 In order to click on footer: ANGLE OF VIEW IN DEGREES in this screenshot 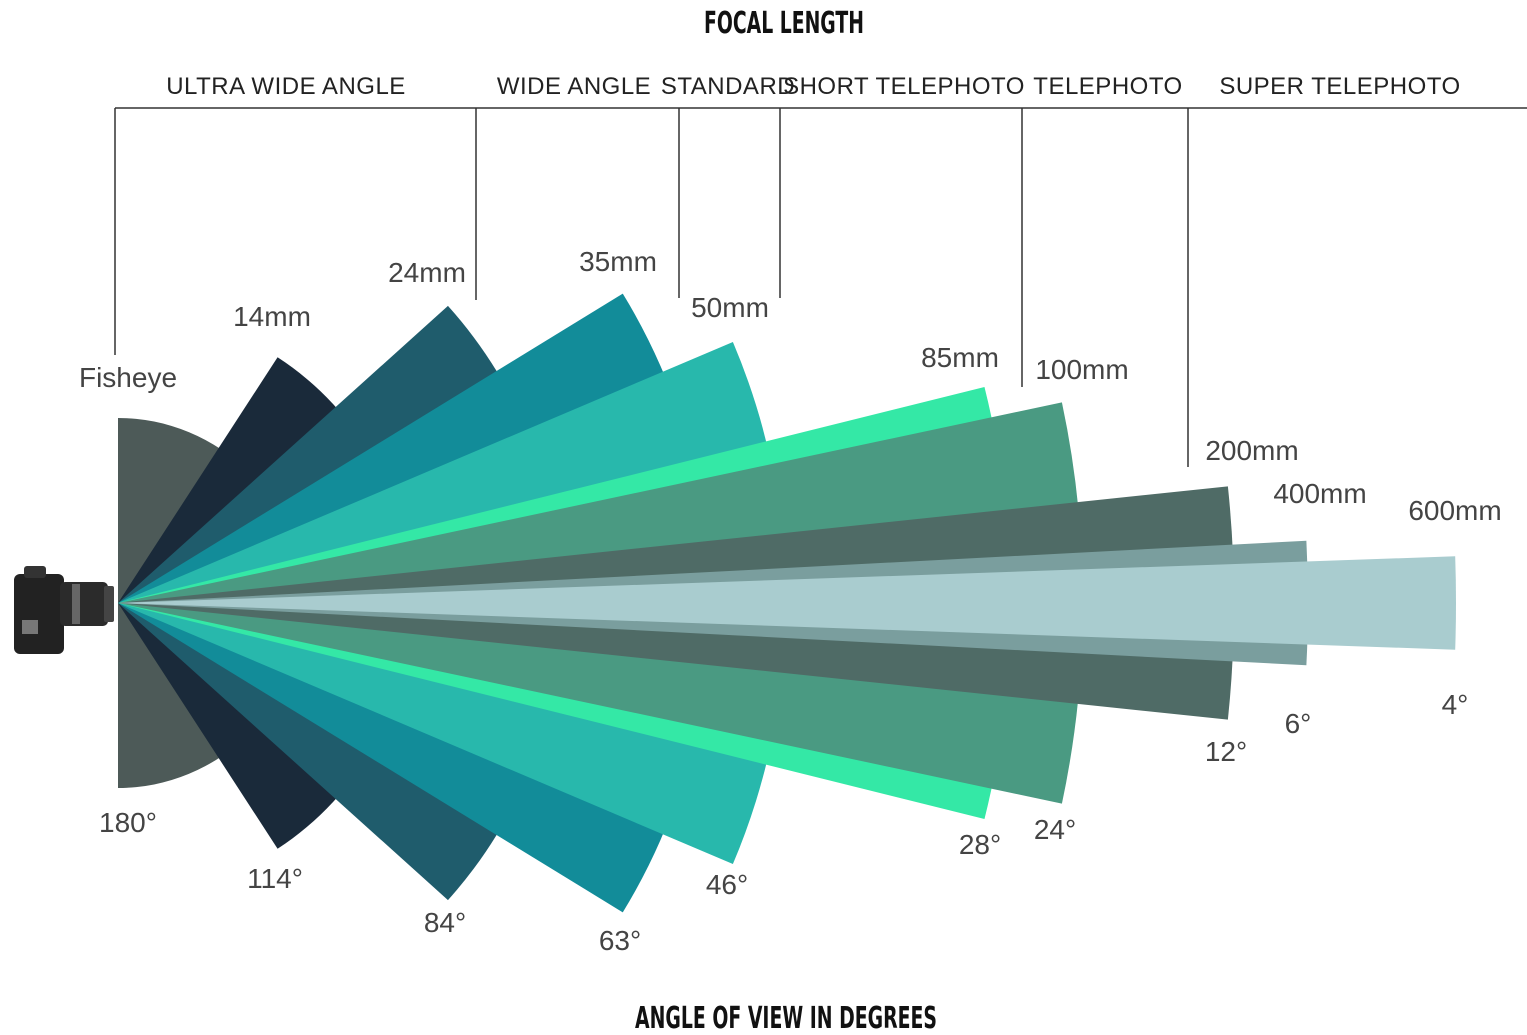, I will do `click(786, 1018)`.